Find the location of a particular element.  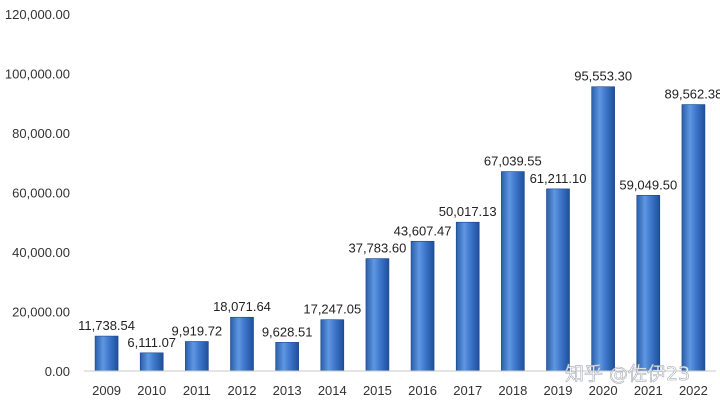

x-tick-label-2018: 2018 is located at coordinates (512, 390).